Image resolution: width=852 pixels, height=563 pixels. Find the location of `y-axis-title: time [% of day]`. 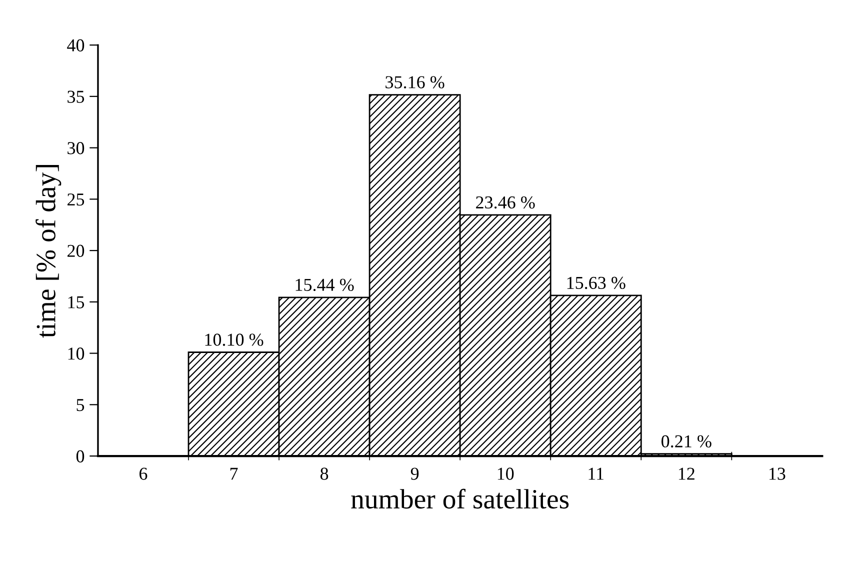

y-axis-title: time [% of day] is located at coordinates (49, 251).